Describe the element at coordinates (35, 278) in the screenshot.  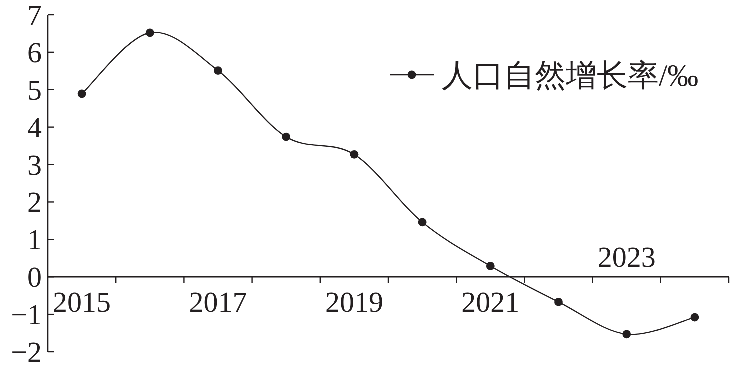
I see `y-tick-label: 0` at that location.